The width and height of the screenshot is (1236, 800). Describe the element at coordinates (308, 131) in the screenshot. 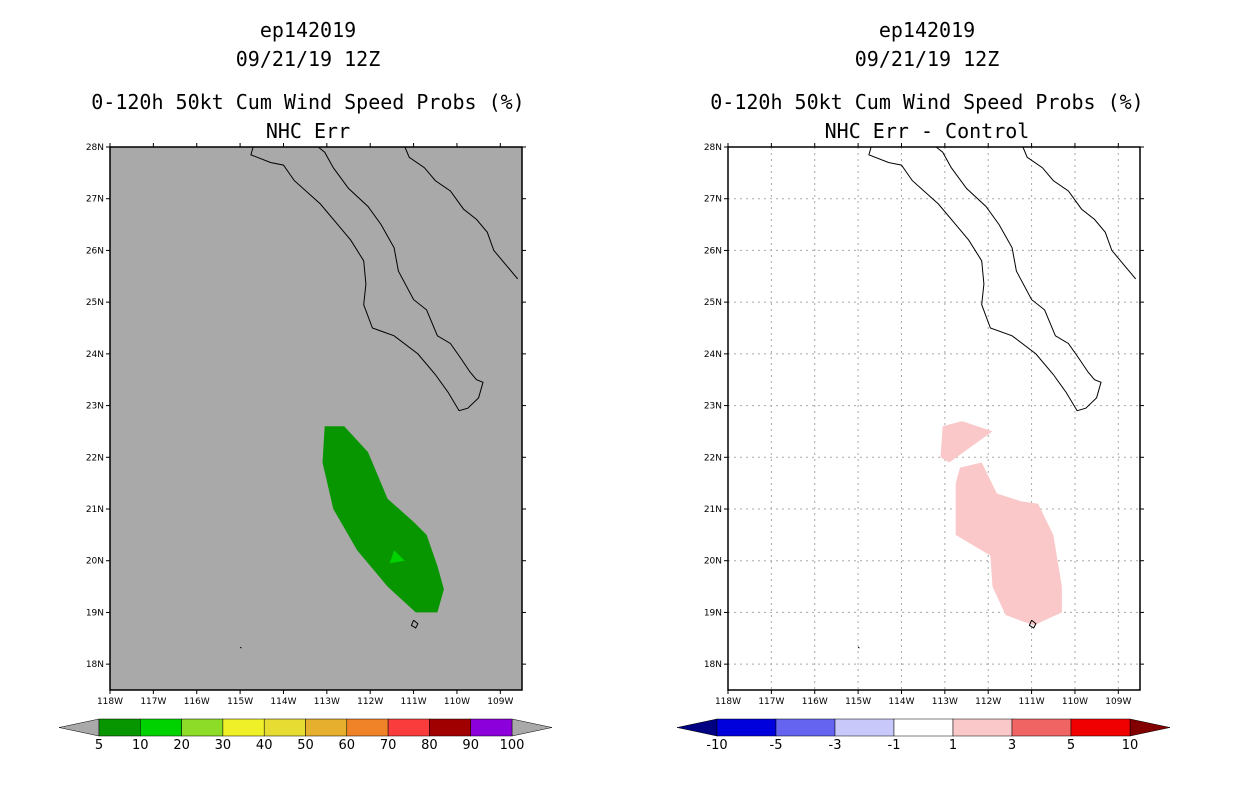

I see `left-title-model: NHC Err` at that location.